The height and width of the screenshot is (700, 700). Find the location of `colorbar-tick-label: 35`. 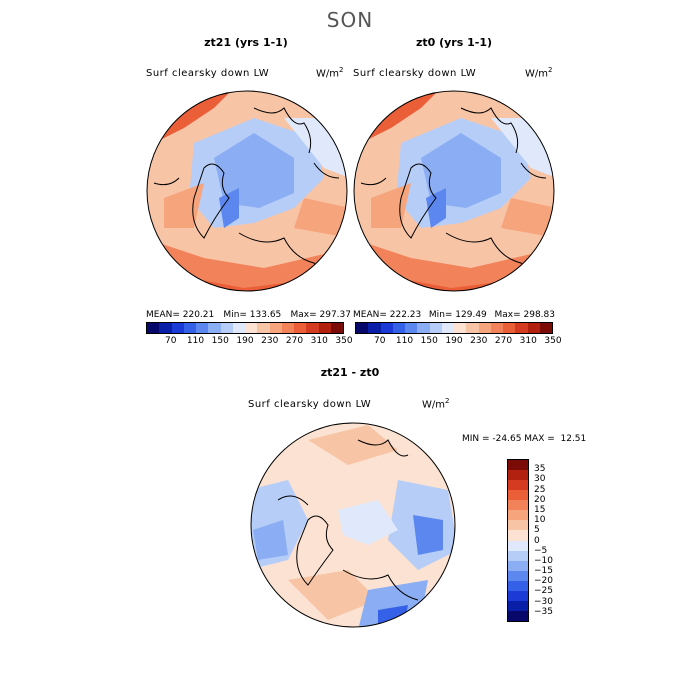

colorbar-tick-label: 35 is located at coordinates (540, 469).